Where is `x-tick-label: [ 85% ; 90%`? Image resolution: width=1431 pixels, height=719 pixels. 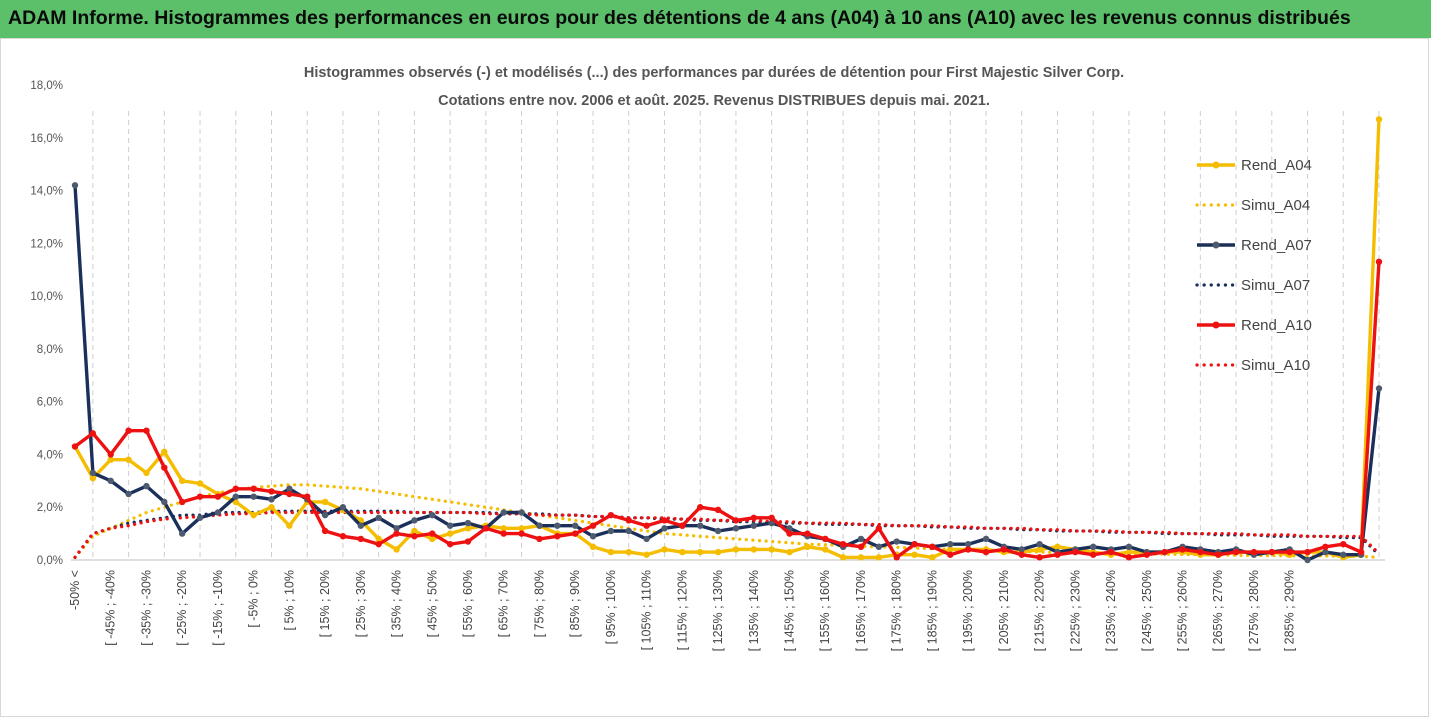
x-tick-label: [ 85% ; 90% is located at coordinates (575, 603).